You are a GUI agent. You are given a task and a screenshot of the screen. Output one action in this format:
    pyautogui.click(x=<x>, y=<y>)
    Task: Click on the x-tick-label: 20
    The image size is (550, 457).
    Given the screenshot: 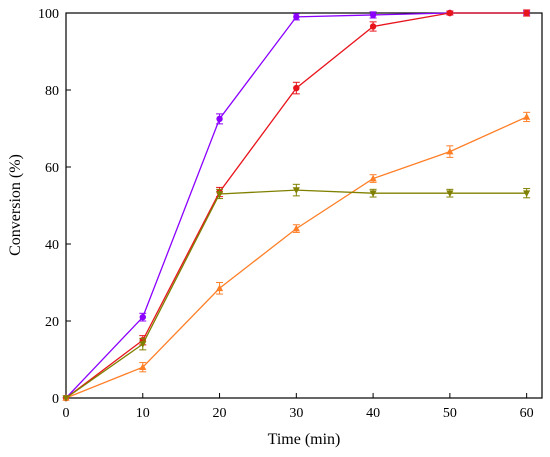 What is the action you would take?
    pyautogui.click(x=220, y=413)
    